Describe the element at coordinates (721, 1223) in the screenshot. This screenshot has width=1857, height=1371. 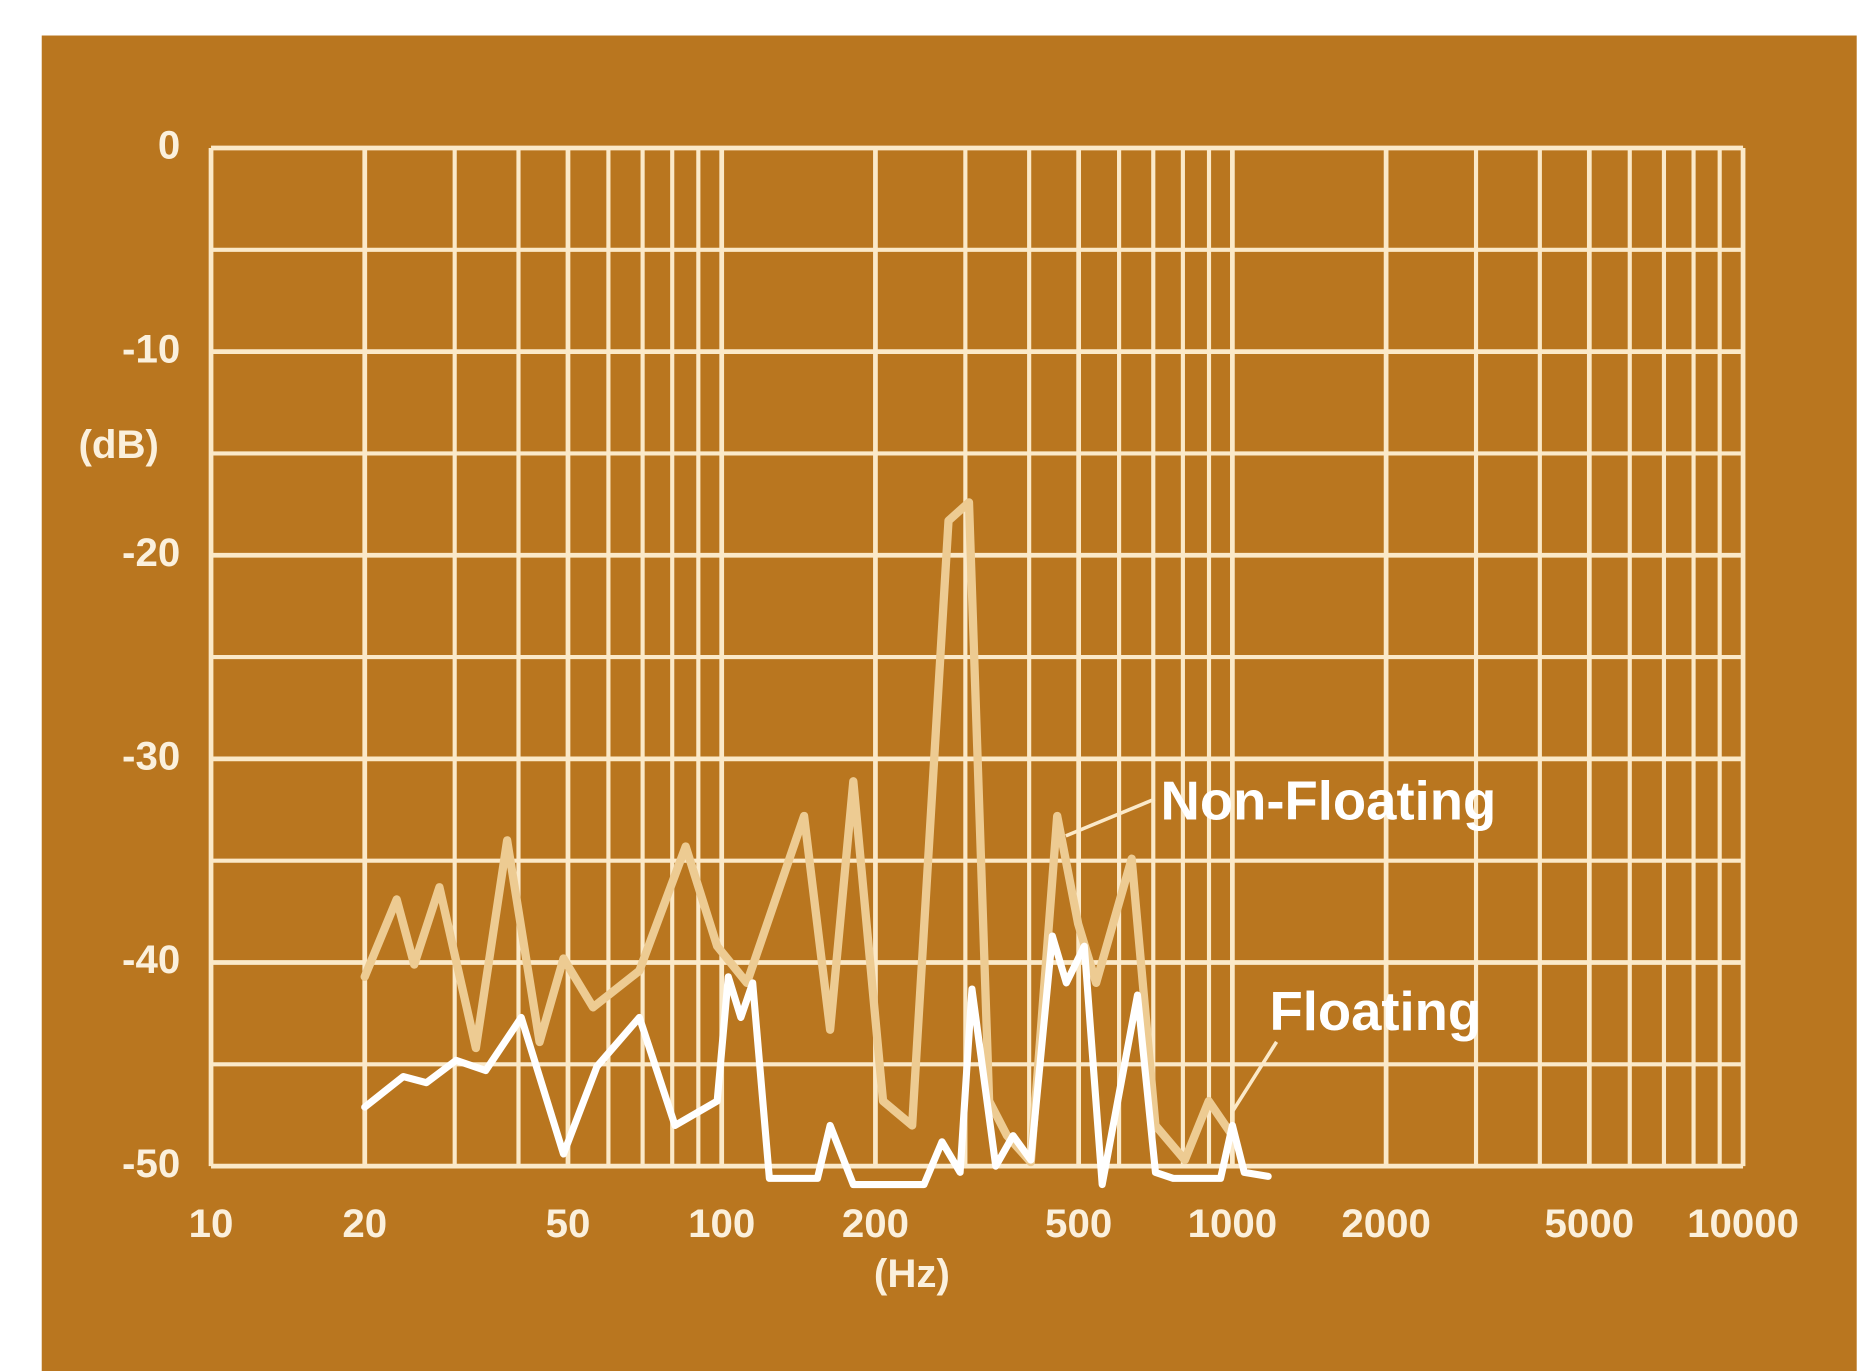
I see `x-tick-label: 100` at that location.